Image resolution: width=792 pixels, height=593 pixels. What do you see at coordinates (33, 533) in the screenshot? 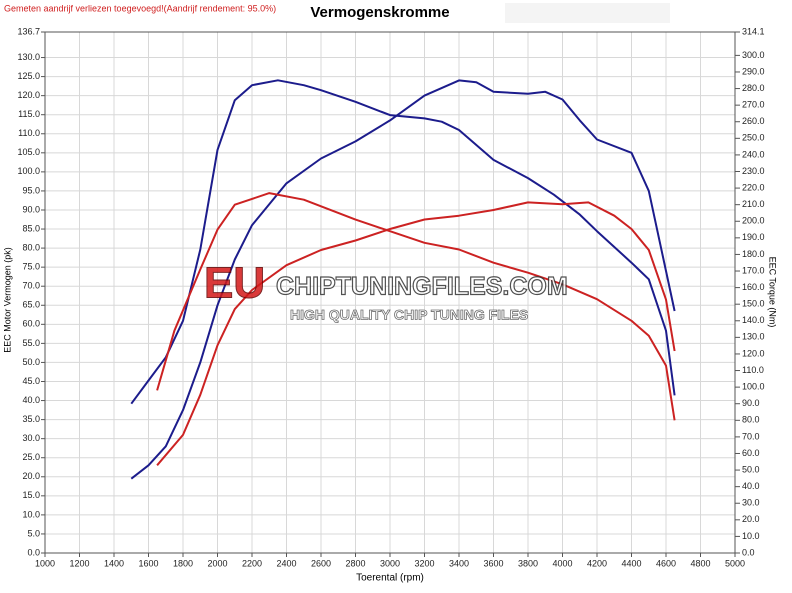
I see `y-tick-label: 5.0` at bounding box center [33, 533].